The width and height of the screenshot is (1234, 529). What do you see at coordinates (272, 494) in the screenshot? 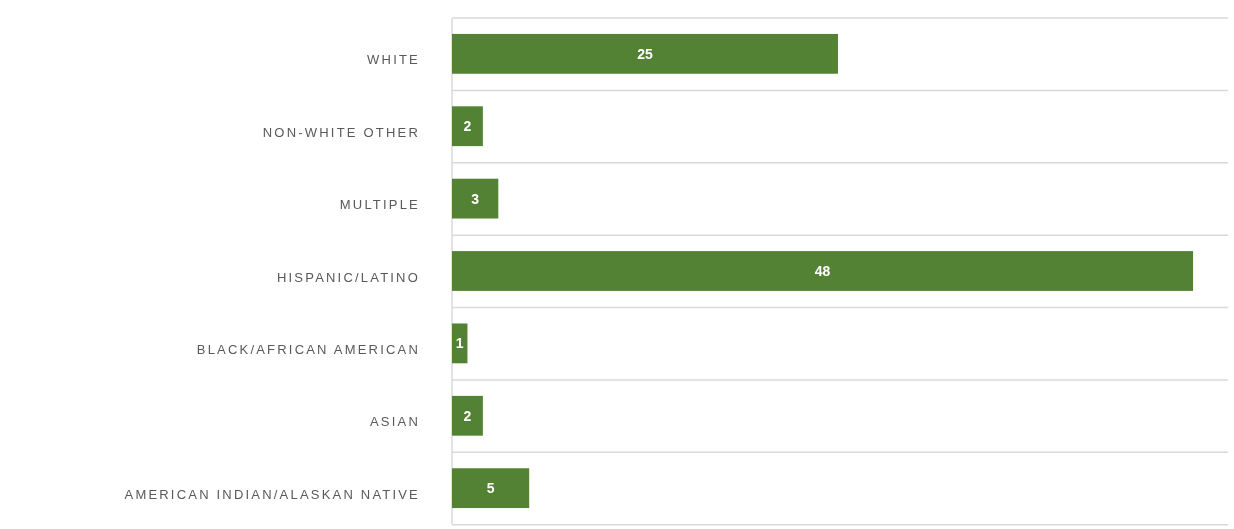
I see `y-tick-label: AMERICAN INDIAN/ALASKAN NATIVE` at bounding box center [272, 494].